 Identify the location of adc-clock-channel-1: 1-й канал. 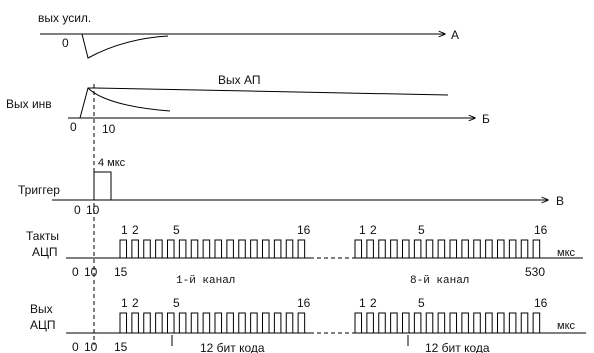
(205, 281).